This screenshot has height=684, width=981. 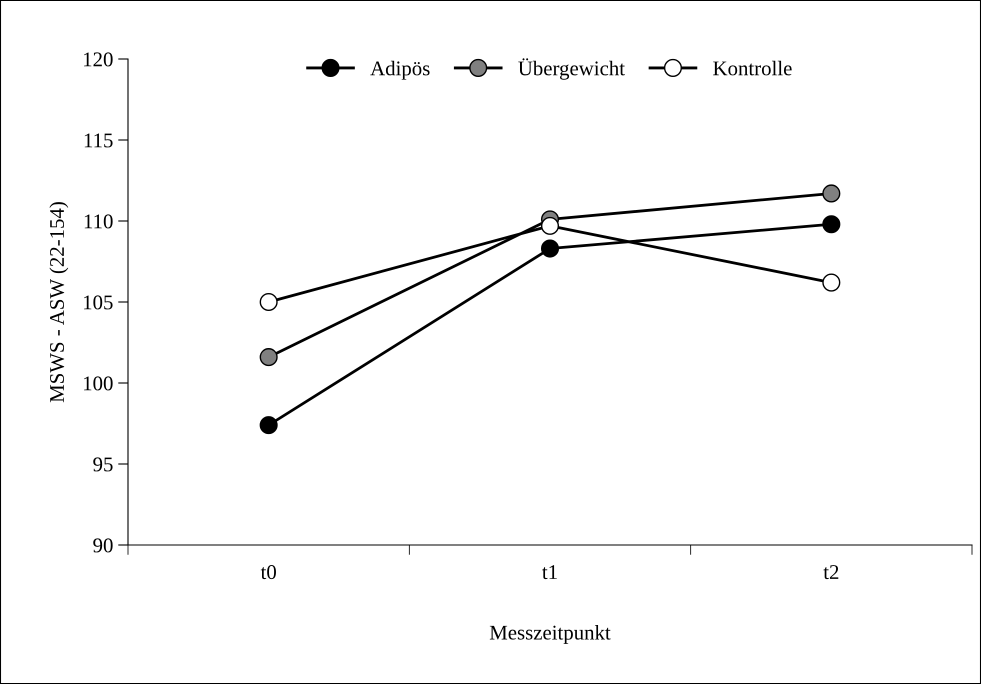 What do you see at coordinates (98, 302) in the screenshot?
I see `y-tick-label: 105` at bounding box center [98, 302].